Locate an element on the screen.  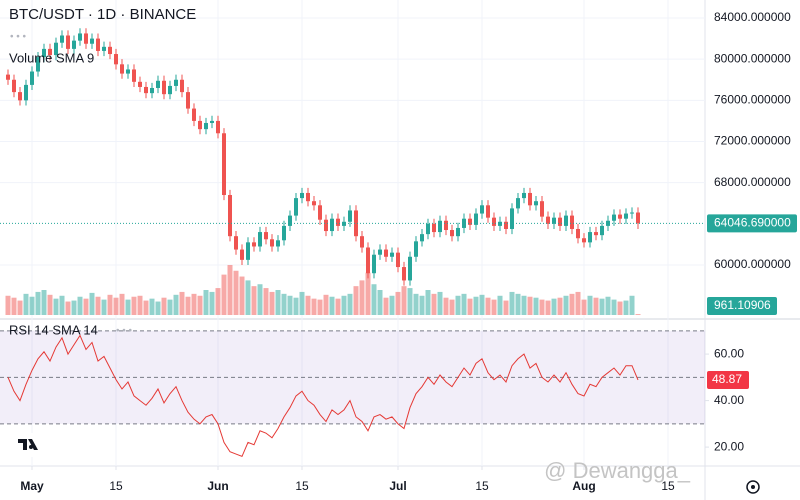
rsi-value-label: 48.87 is located at coordinates (727, 379).